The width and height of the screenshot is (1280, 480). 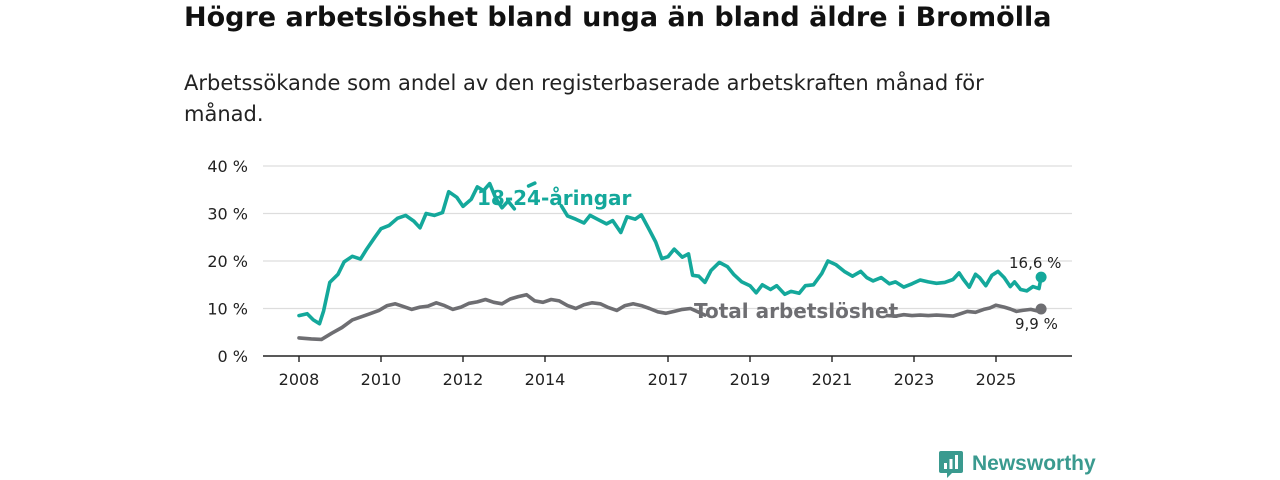 What do you see at coordinates (750, 379) in the screenshot?
I see `x-tick-label: 2019` at bounding box center [750, 379].